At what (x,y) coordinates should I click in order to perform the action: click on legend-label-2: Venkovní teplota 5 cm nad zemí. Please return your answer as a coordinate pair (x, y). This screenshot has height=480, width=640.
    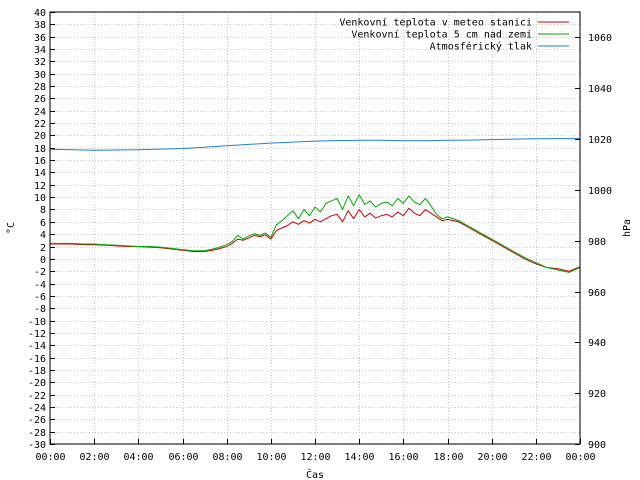
    Looking at the image, I should click on (441, 35).